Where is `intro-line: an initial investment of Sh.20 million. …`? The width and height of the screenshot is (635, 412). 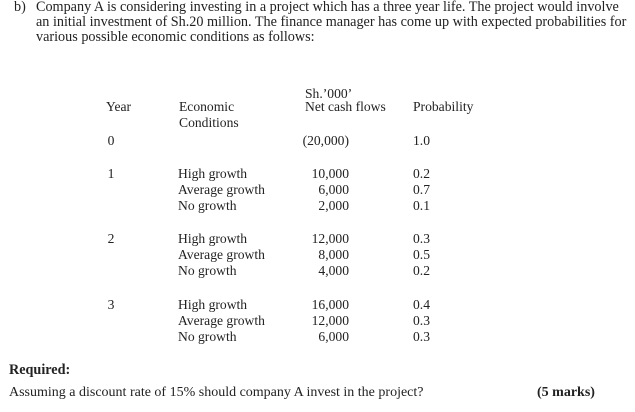 intro-line: an initial investment of Sh.20 million. … is located at coordinates (331, 22).